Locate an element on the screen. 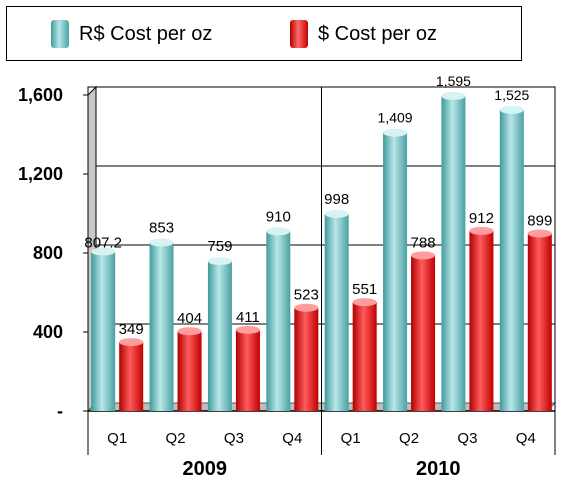 The width and height of the screenshot is (561, 484). year-group-label: 2010 is located at coordinates (438, 469).